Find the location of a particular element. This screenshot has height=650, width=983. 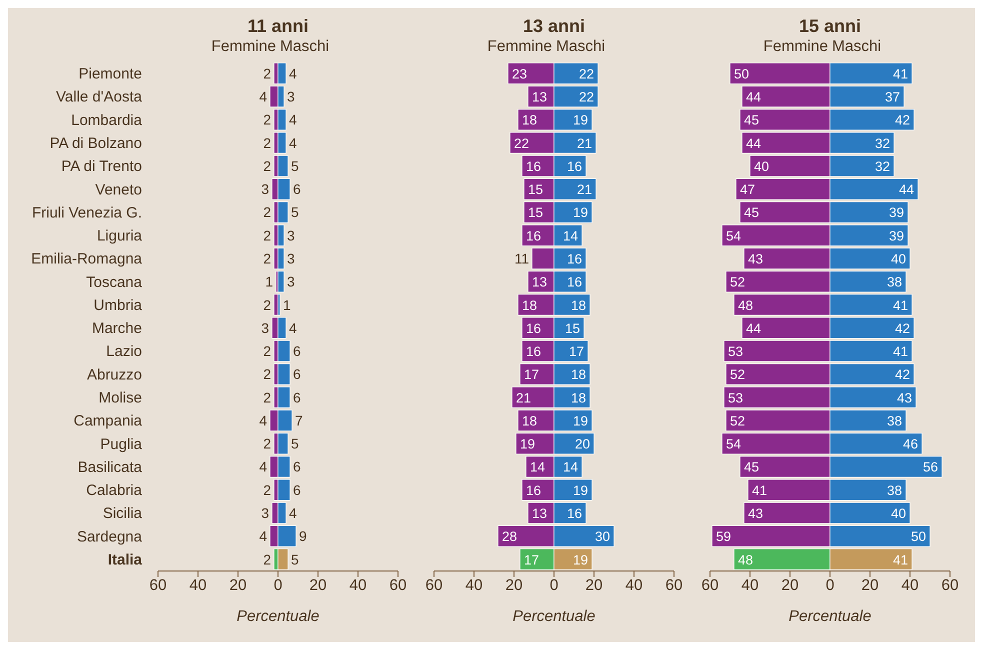

data-label: 7 is located at coordinates (299, 420).